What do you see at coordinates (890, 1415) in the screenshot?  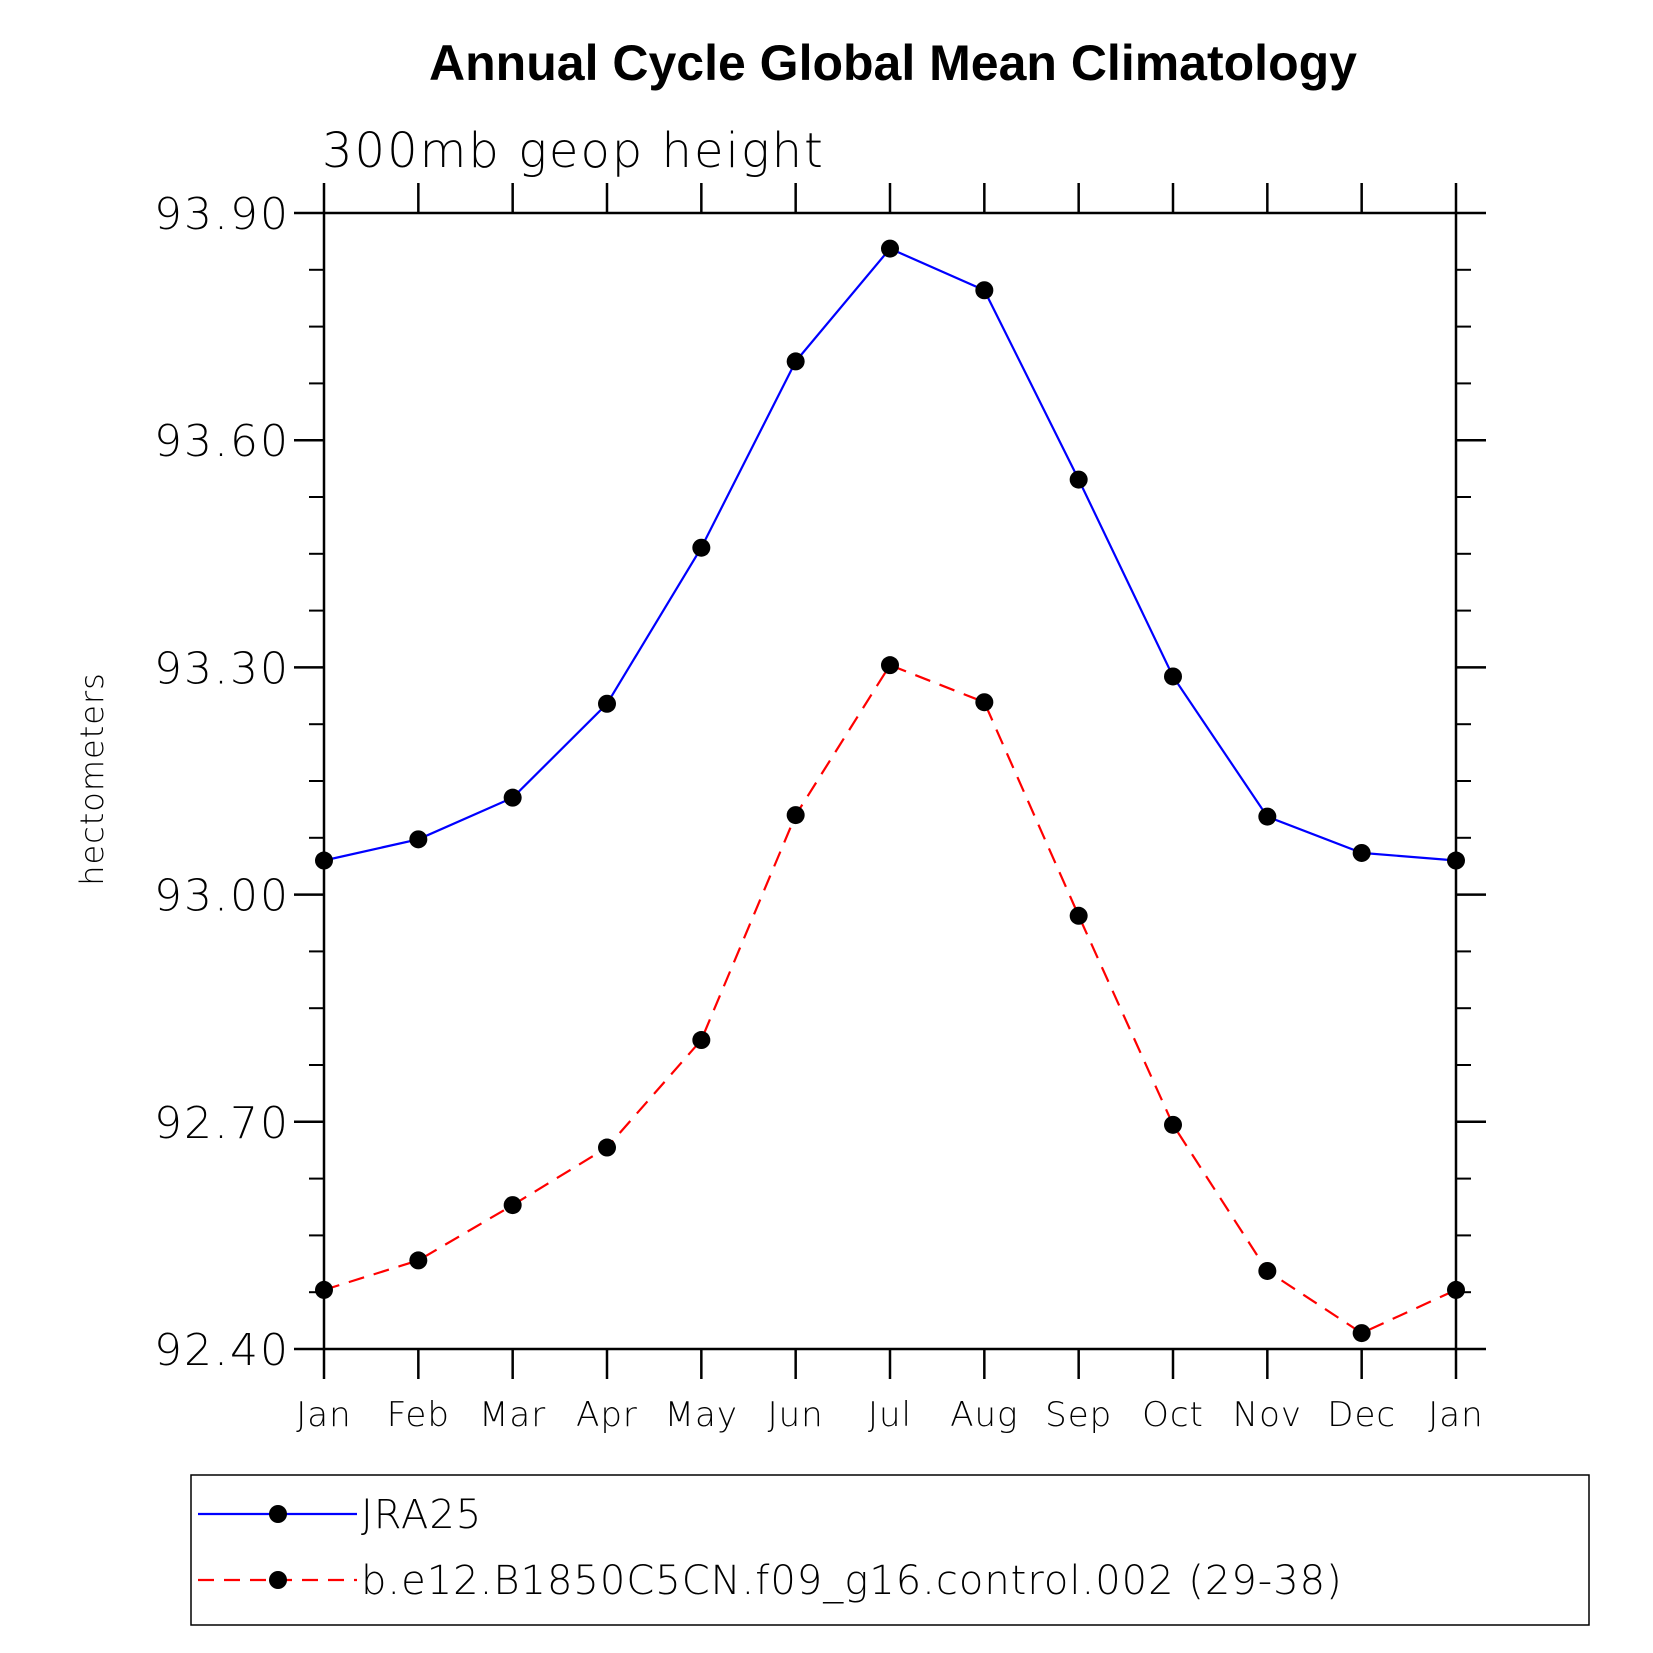 I see `x-tick-label: Jul` at bounding box center [890, 1415].